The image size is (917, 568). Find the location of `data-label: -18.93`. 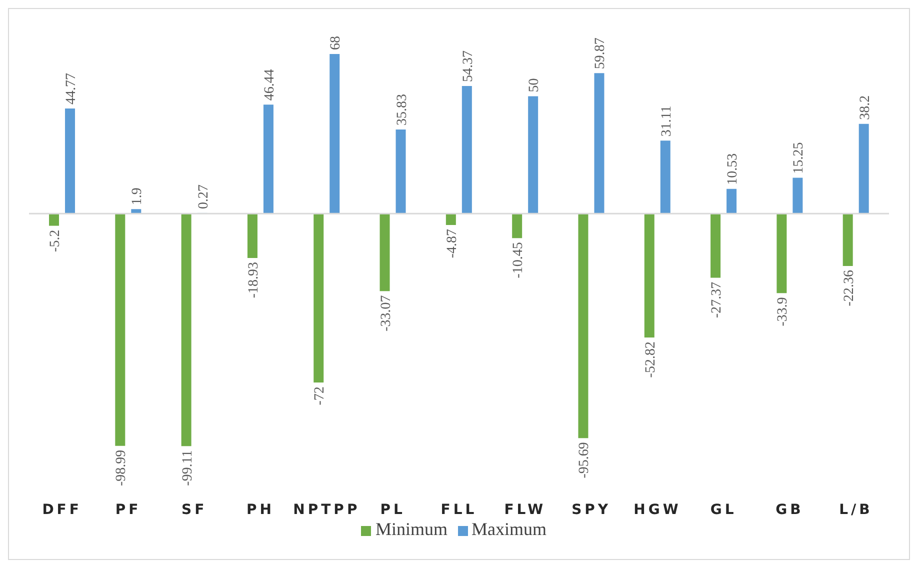

data-label: -18.93 is located at coordinates (254, 280).